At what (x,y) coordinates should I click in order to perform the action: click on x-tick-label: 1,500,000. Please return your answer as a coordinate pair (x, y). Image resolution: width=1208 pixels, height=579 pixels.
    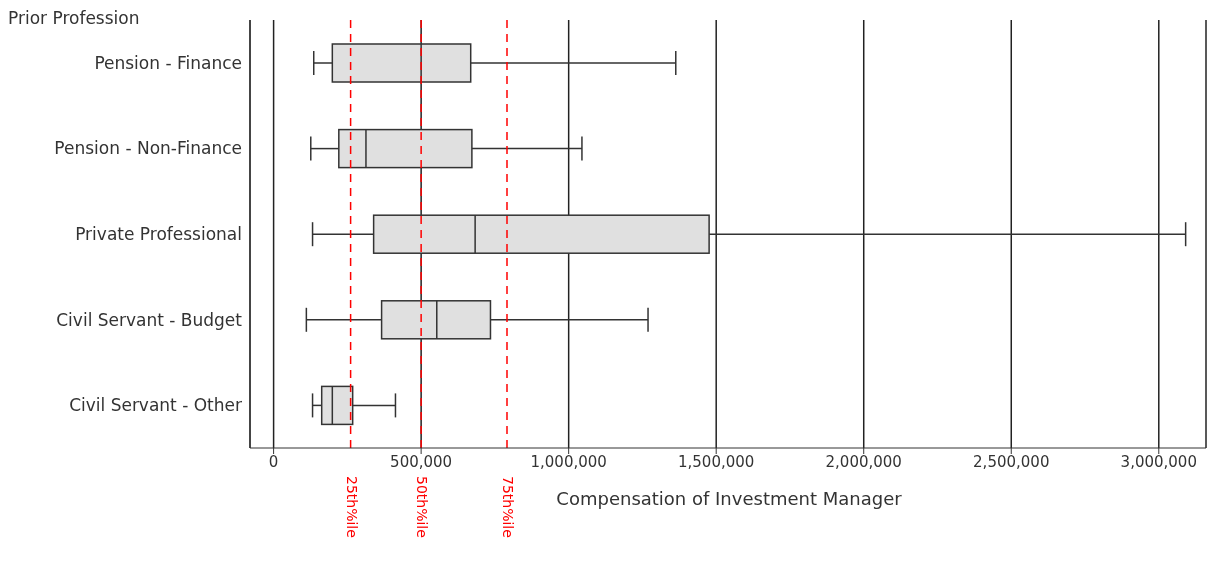
    Looking at the image, I should click on (716, 461).